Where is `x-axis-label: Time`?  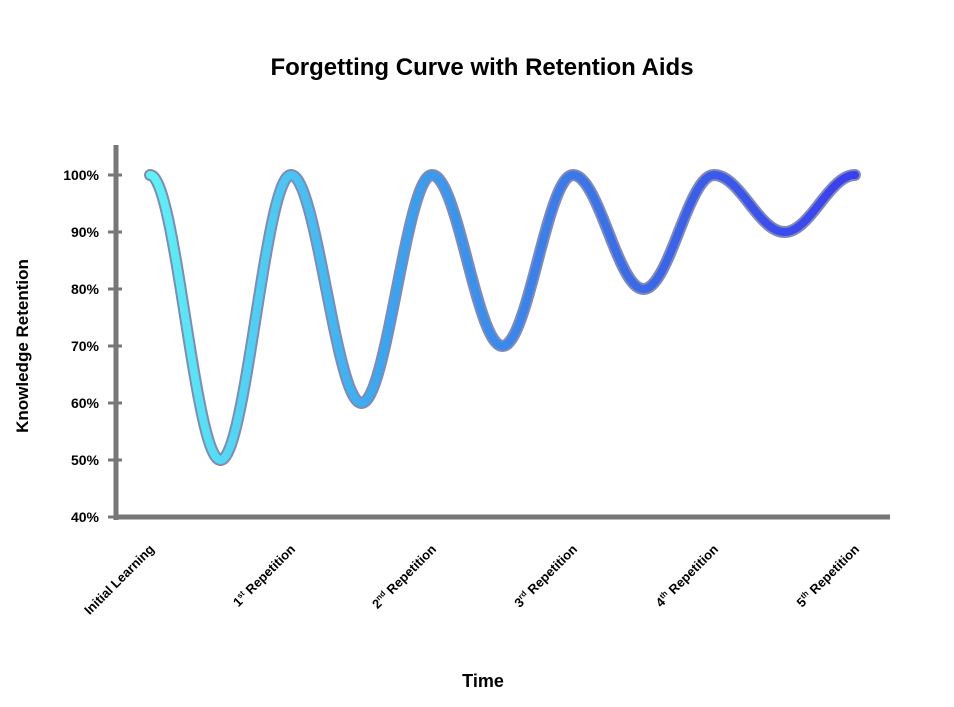 x-axis-label: Time is located at coordinates (483, 681).